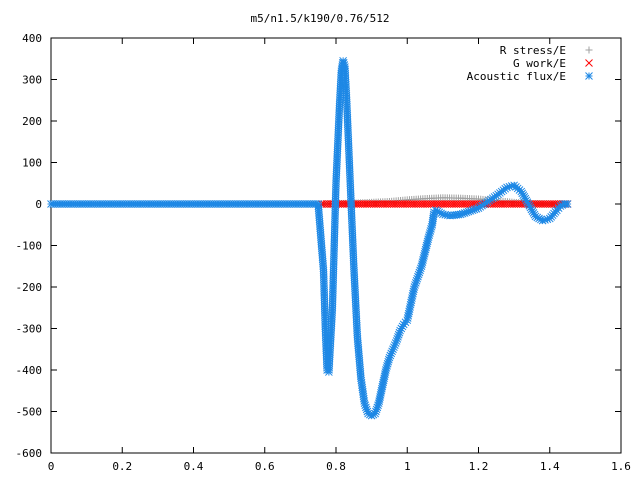  What do you see at coordinates (38, 204) in the screenshot?
I see `y-tick-label: 0` at bounding box center [38, 204].